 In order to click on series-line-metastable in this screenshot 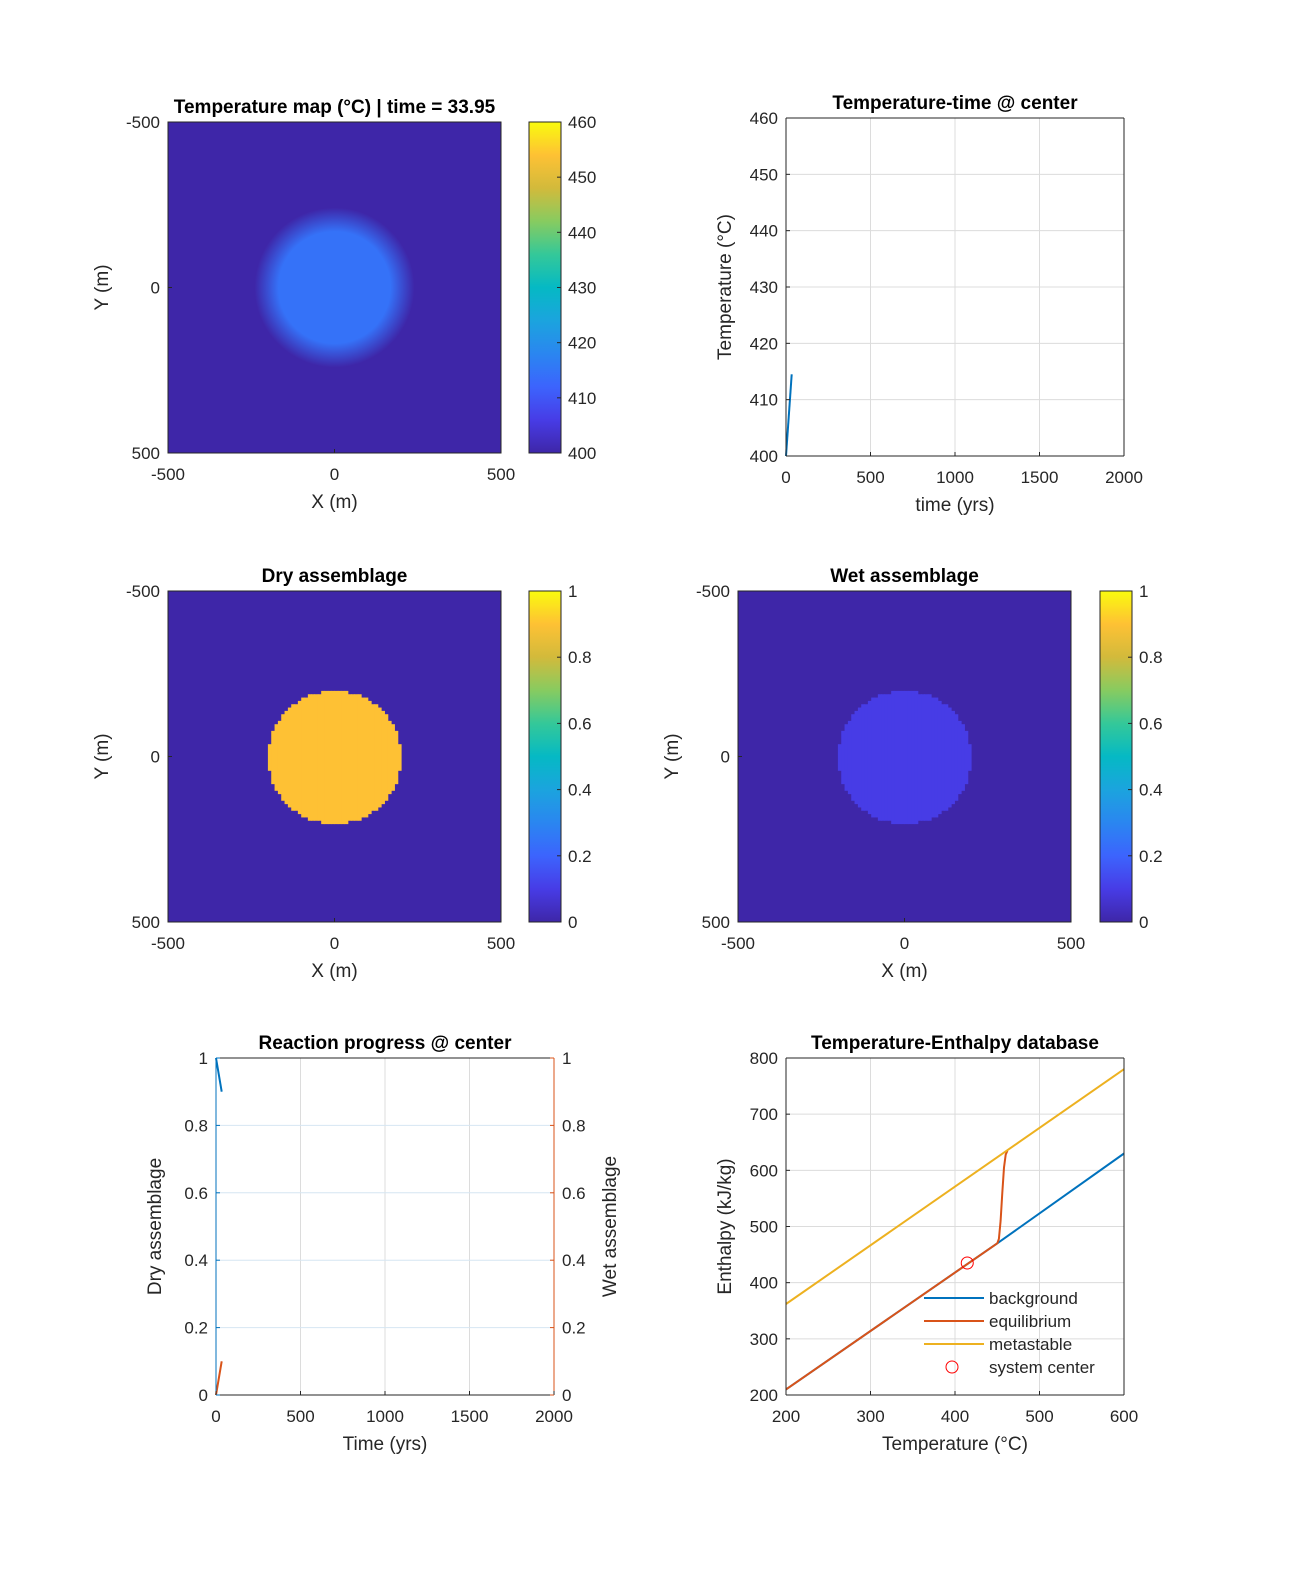, I will do `click(955, 1186)`.